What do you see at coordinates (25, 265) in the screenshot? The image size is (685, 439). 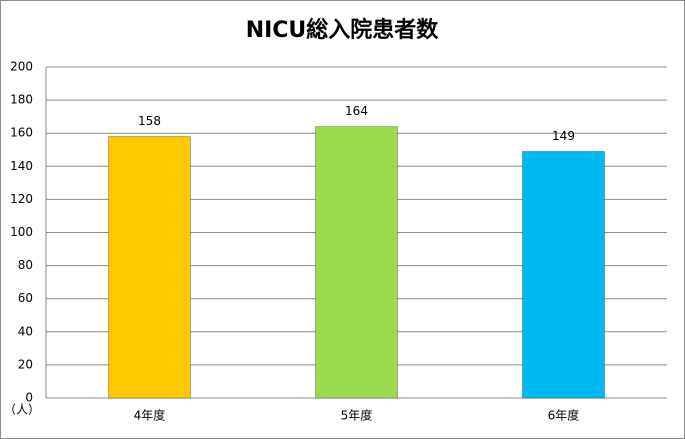 I see `y-tick-label: 80` at bounding box center [25, 265].